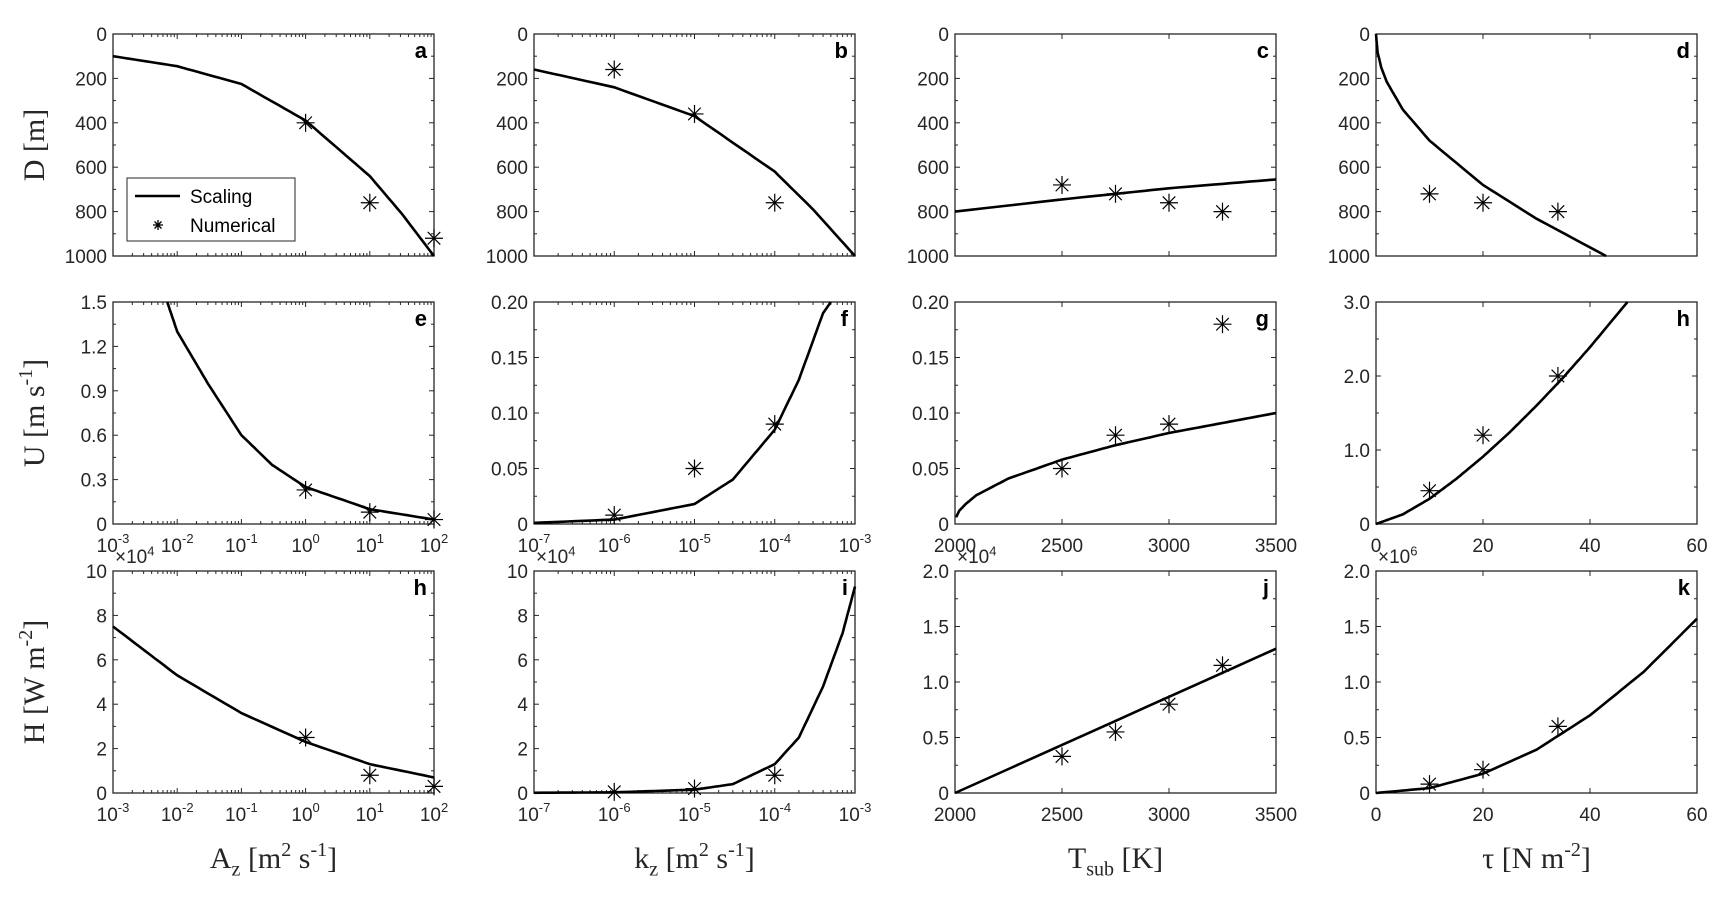  I want to click on panel-g: 2000 2500 3000 3500 0 0.05 0.10 0.15 0.20 g, so click(1104, 425).